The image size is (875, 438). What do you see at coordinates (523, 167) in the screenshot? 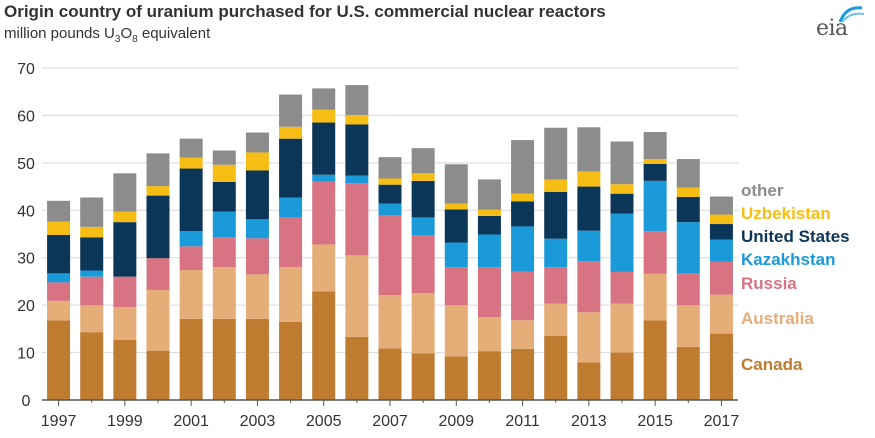
I see `bar-other-2011` at bounding box center [523, 167].